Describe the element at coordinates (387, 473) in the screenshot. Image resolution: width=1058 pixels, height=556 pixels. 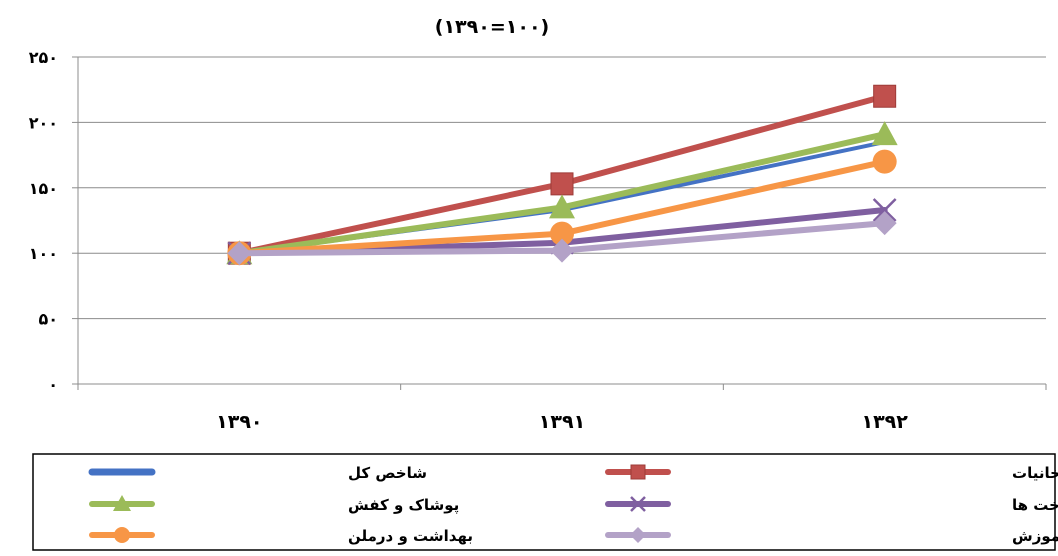
I see `legend-label: شاخص کل` at that location.